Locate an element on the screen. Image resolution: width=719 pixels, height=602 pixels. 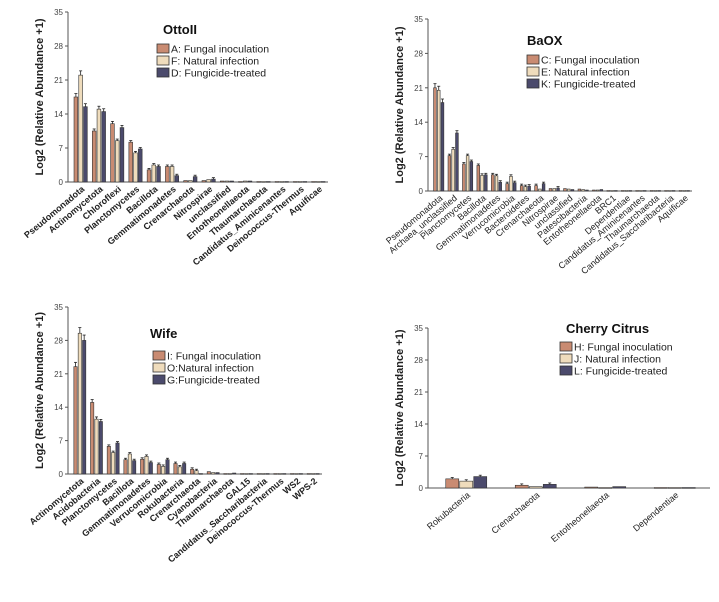
legend-label: K: Fungicide-treated is located at coordinates (588, 85).